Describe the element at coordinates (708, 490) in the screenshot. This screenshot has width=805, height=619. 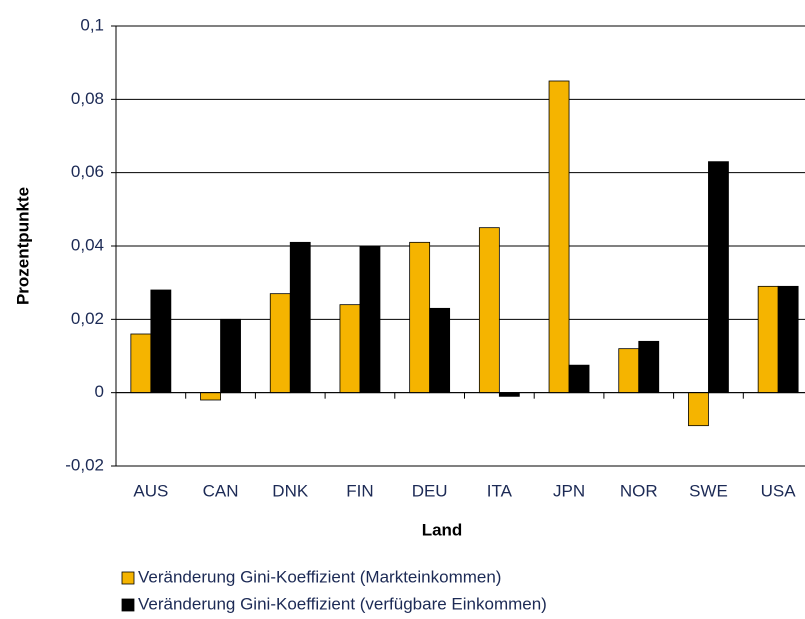
I see `x-tick-label: SWE` at that location.